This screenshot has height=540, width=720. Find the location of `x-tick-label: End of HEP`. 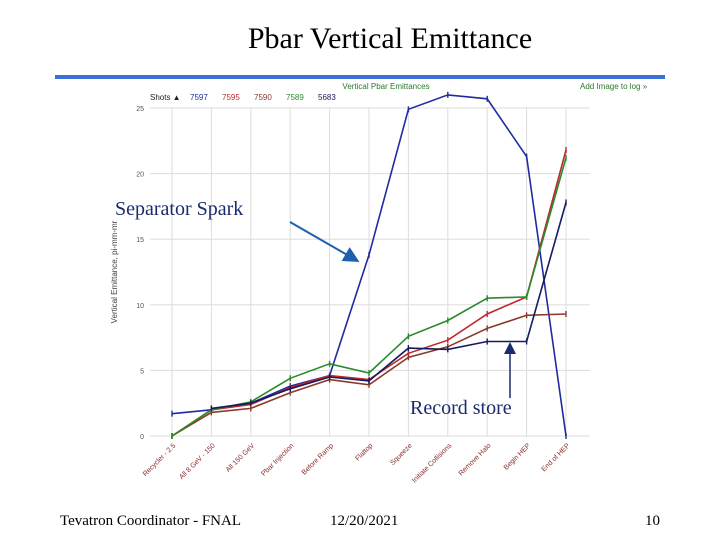

x-tick-label: End of HEP is located at coordinates (556, 457).